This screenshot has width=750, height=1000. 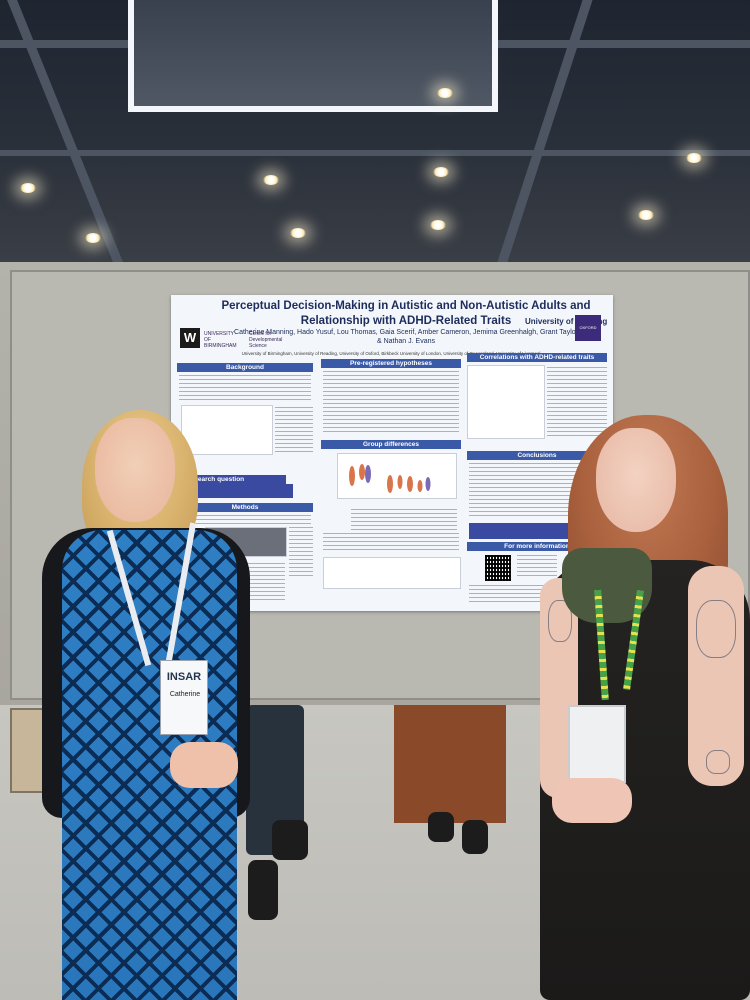 What do you see at coordinates (537, 455) in the screenshot?
I see `section-conclusions-header: Conclusions` at bounding box center [537, 455].